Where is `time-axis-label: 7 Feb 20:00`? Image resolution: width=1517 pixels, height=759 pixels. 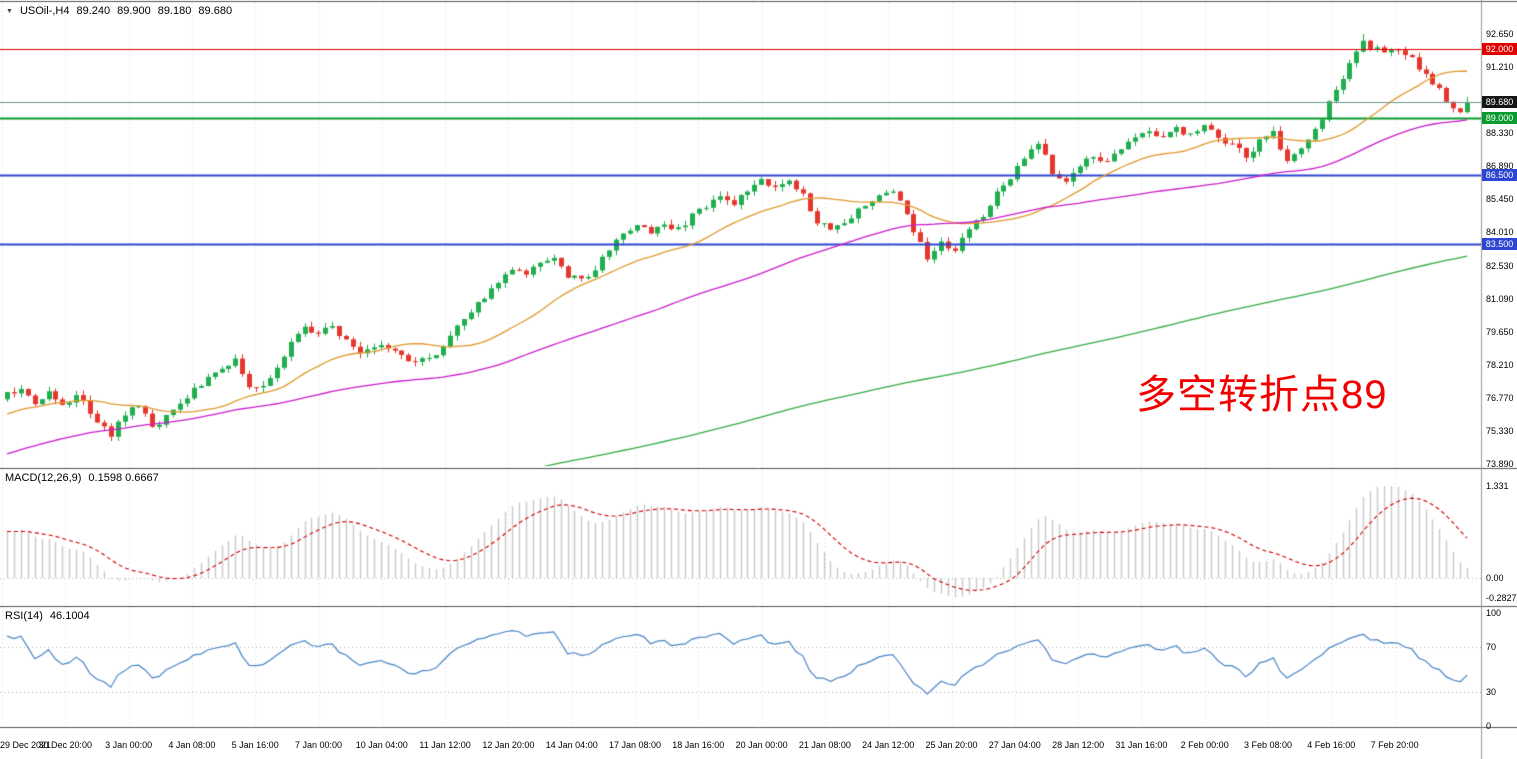 time-axis-label: 7 Feb 20:00 is located at coordinates (1394, 745).